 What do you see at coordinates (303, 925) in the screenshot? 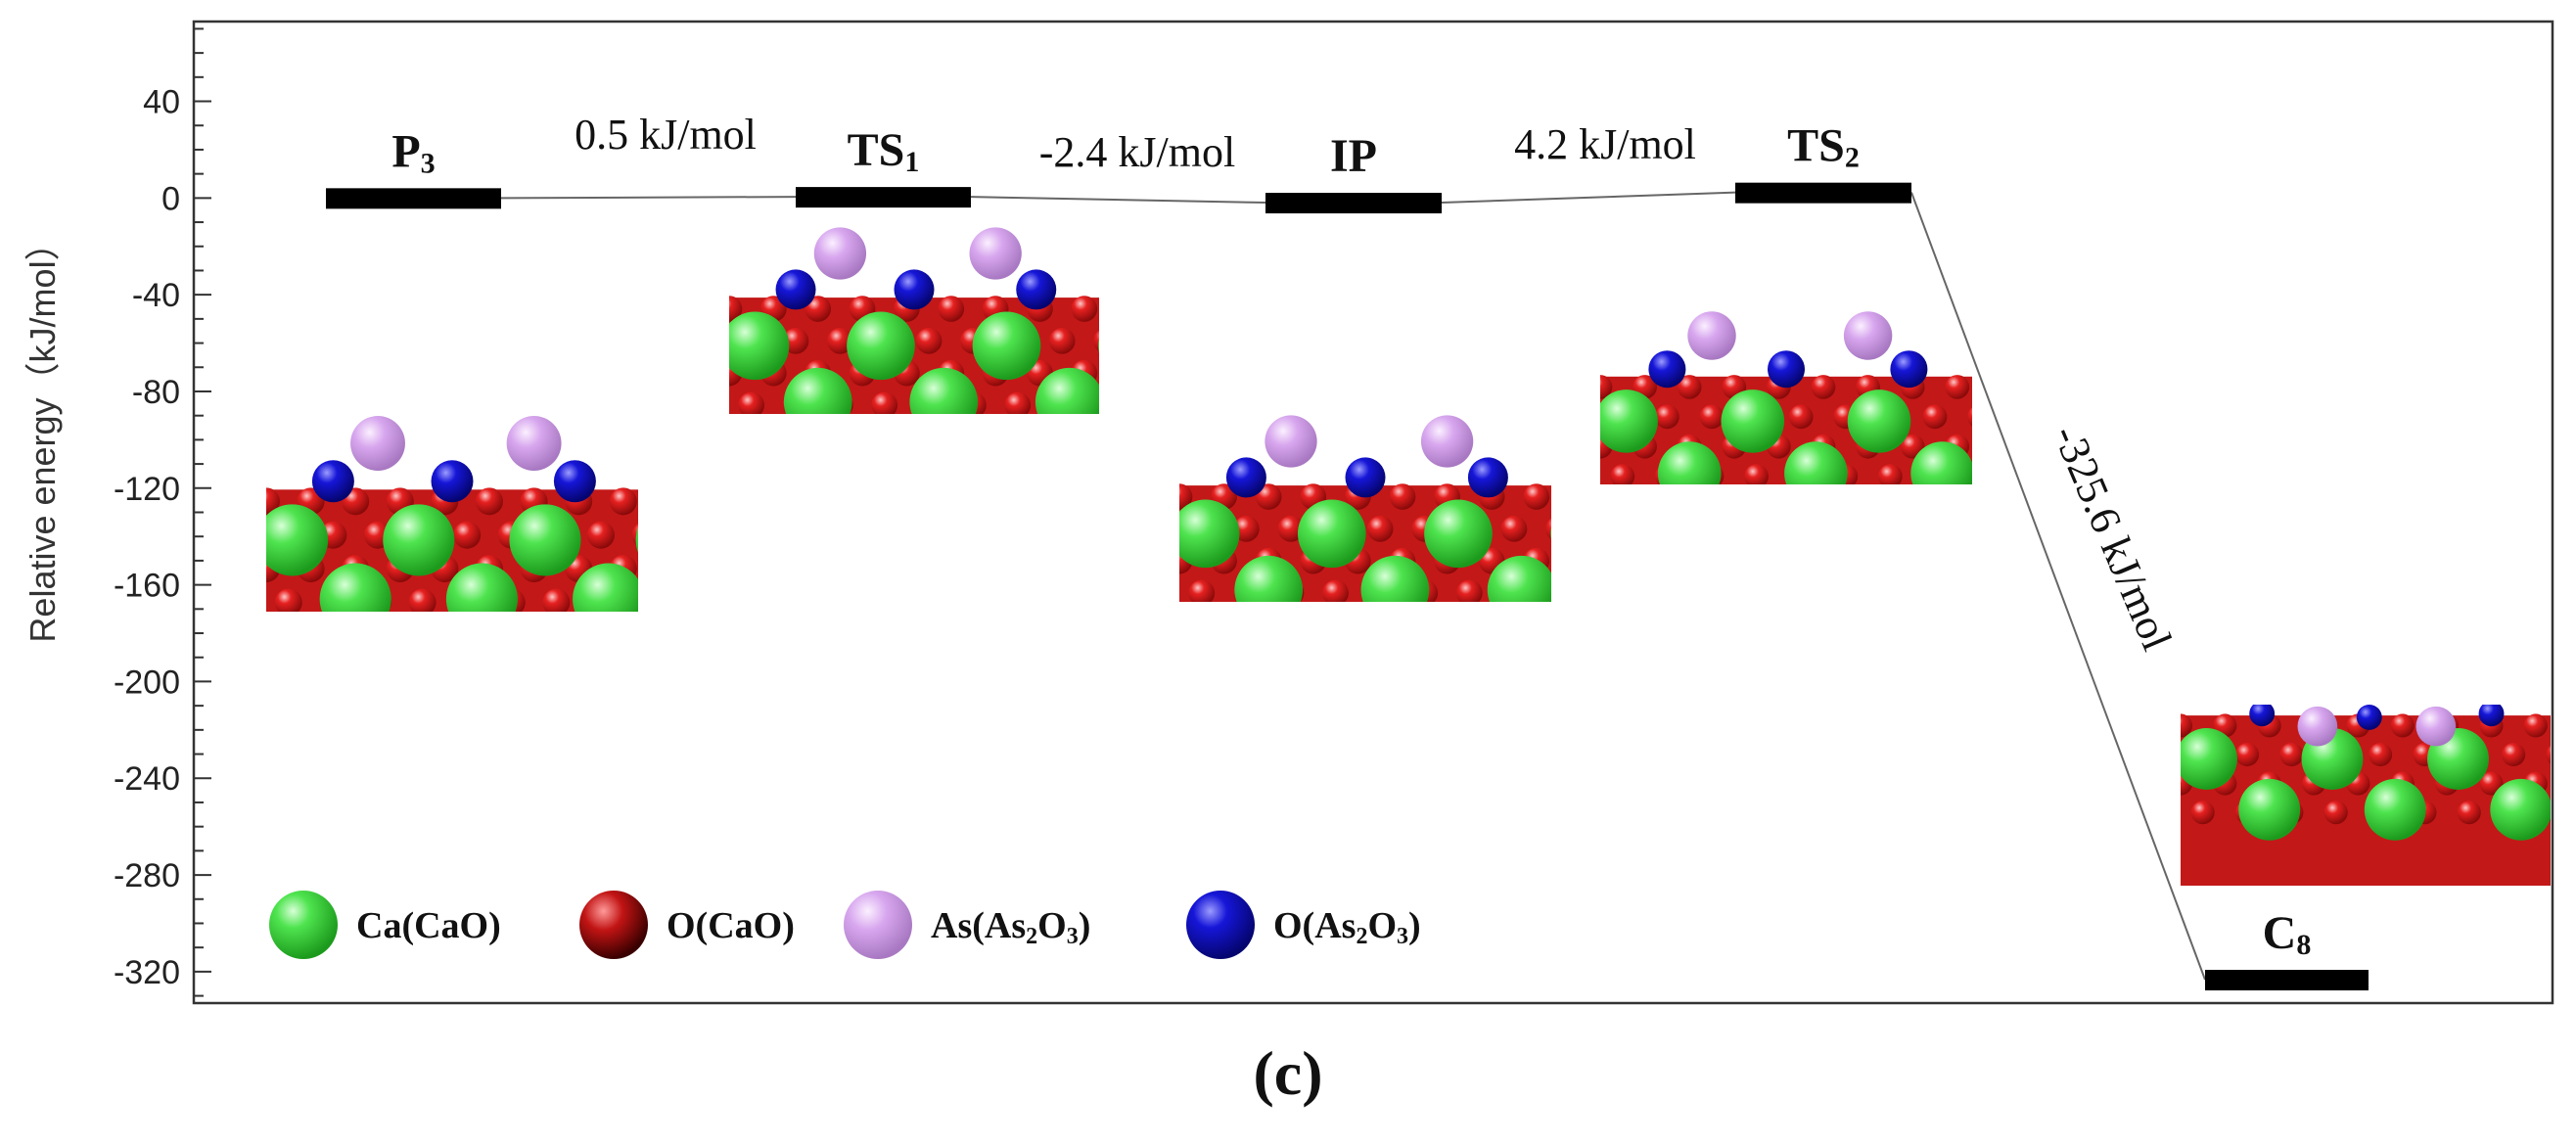
I see `ca-legend-swatch` at bounding box center [303, 925].